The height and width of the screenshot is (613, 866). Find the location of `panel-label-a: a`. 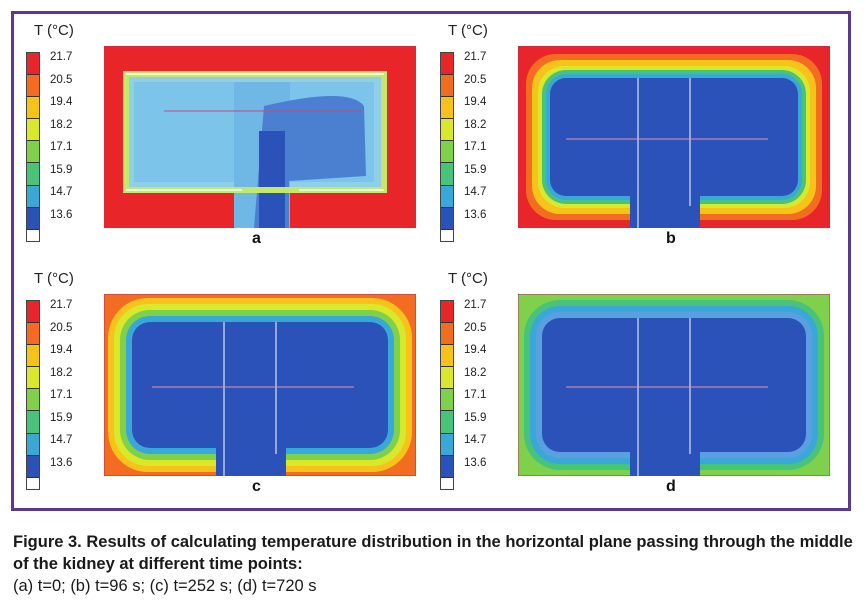

panel-label-a: a is located at coordinates (256, 238).